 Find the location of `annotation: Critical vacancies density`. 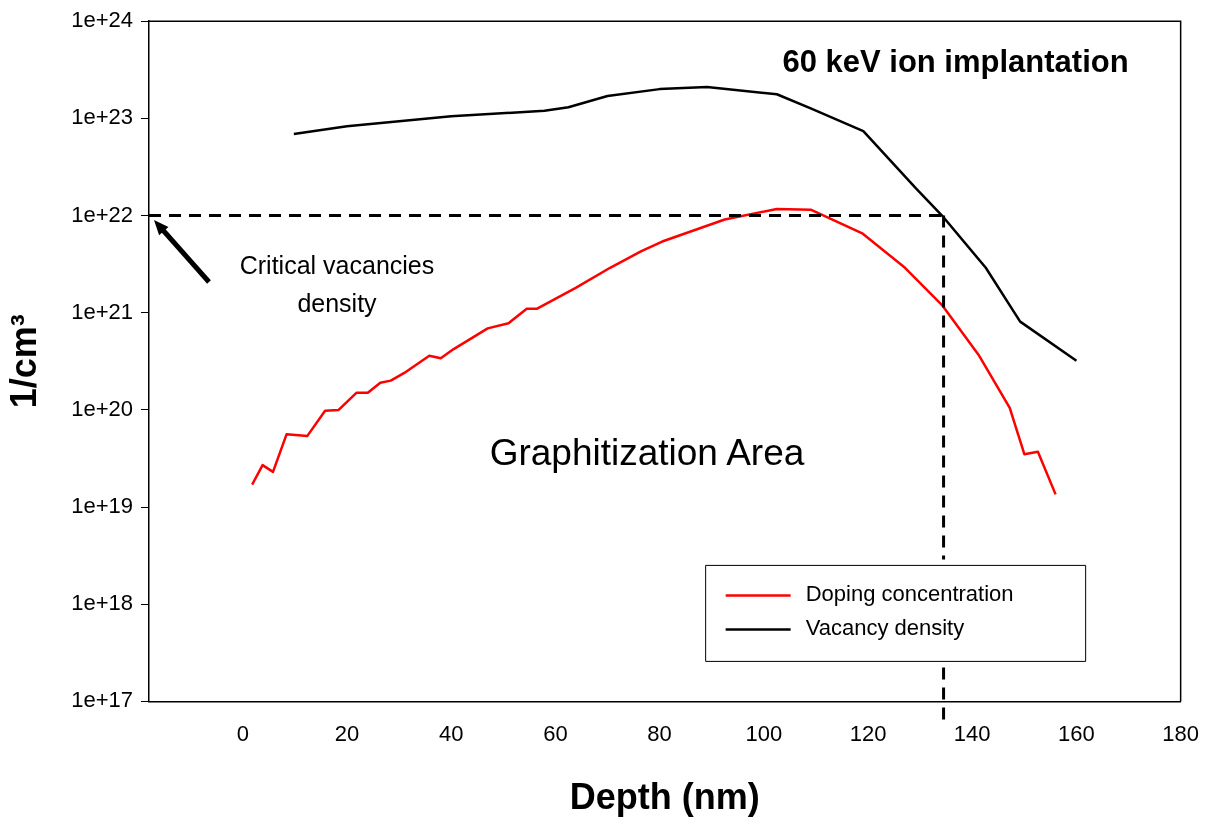

annotation: Critical vacancies density is located at coordinates (337, 284).